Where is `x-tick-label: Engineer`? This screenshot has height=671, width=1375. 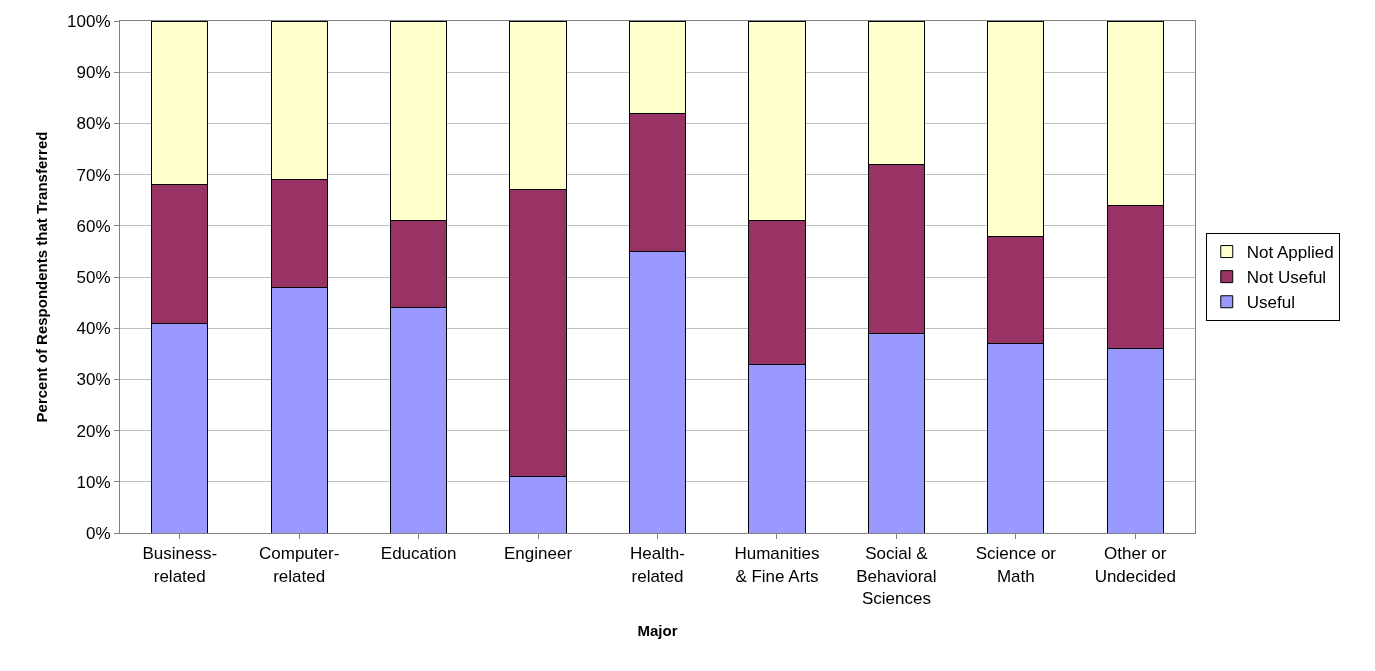 x-tick-label: Engineer is located at coordinates (538, 554).